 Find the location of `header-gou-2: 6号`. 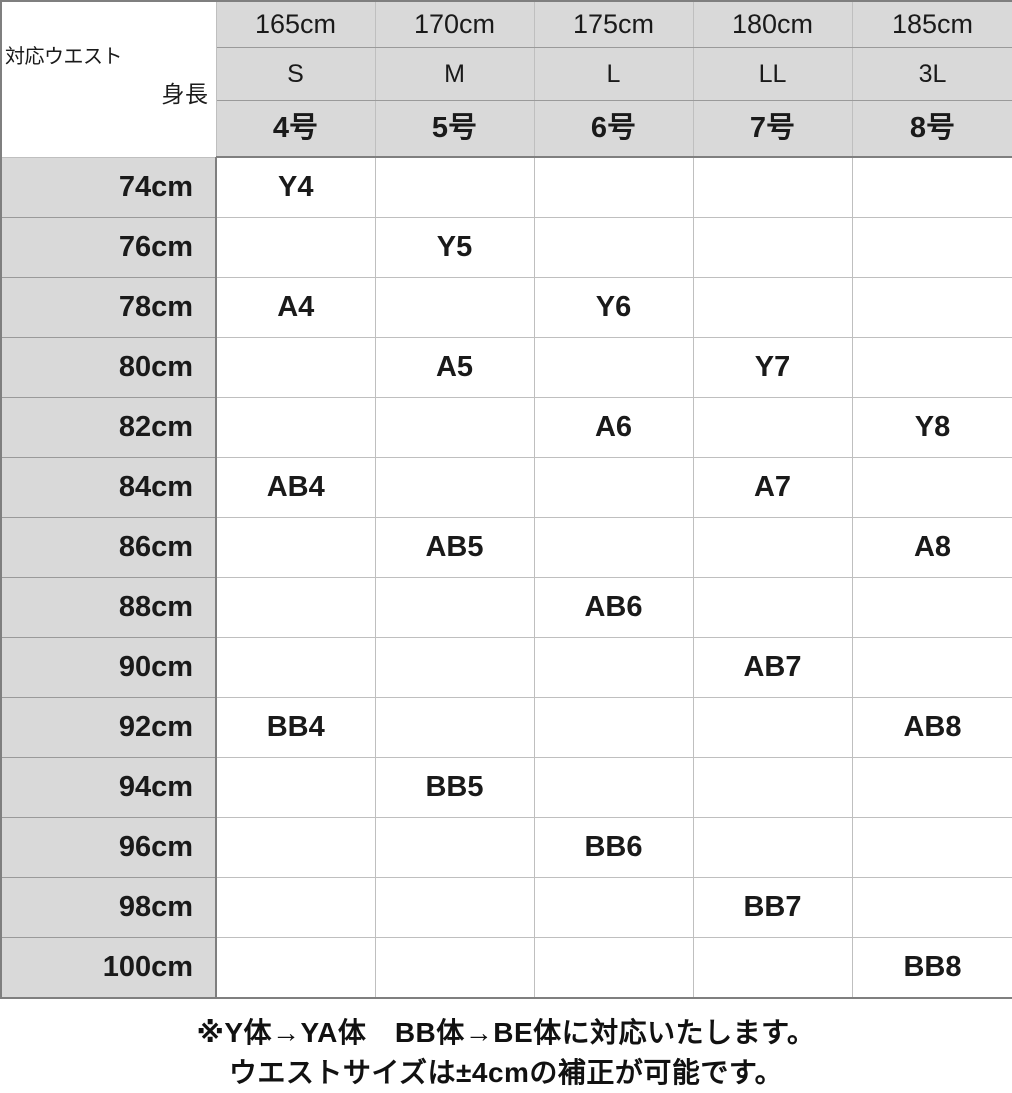

header-gou-2: 6号 is located at coordinates (614, 129).